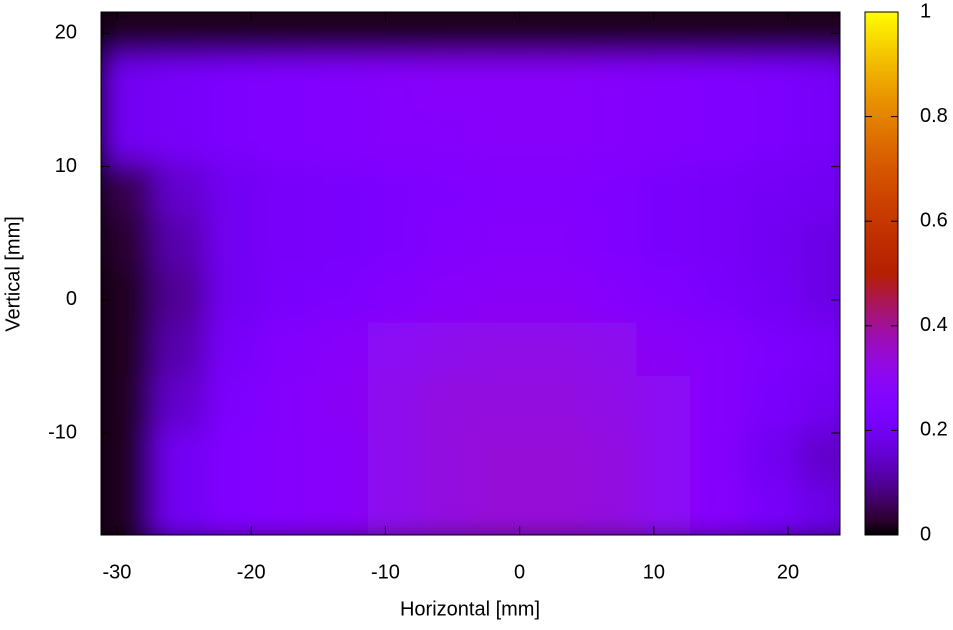 The width and height of the screenshot is (953, 630). I want to click on x-tick-label: 0, so click(519, 572).